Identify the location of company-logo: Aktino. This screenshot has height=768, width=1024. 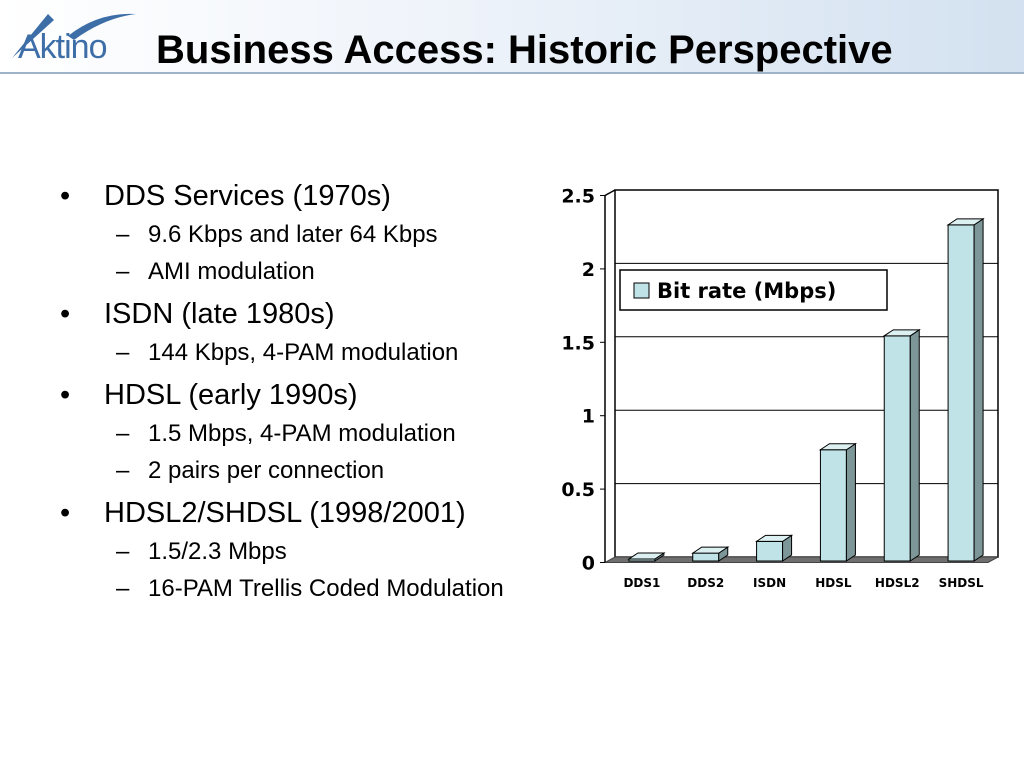
(75, 36).